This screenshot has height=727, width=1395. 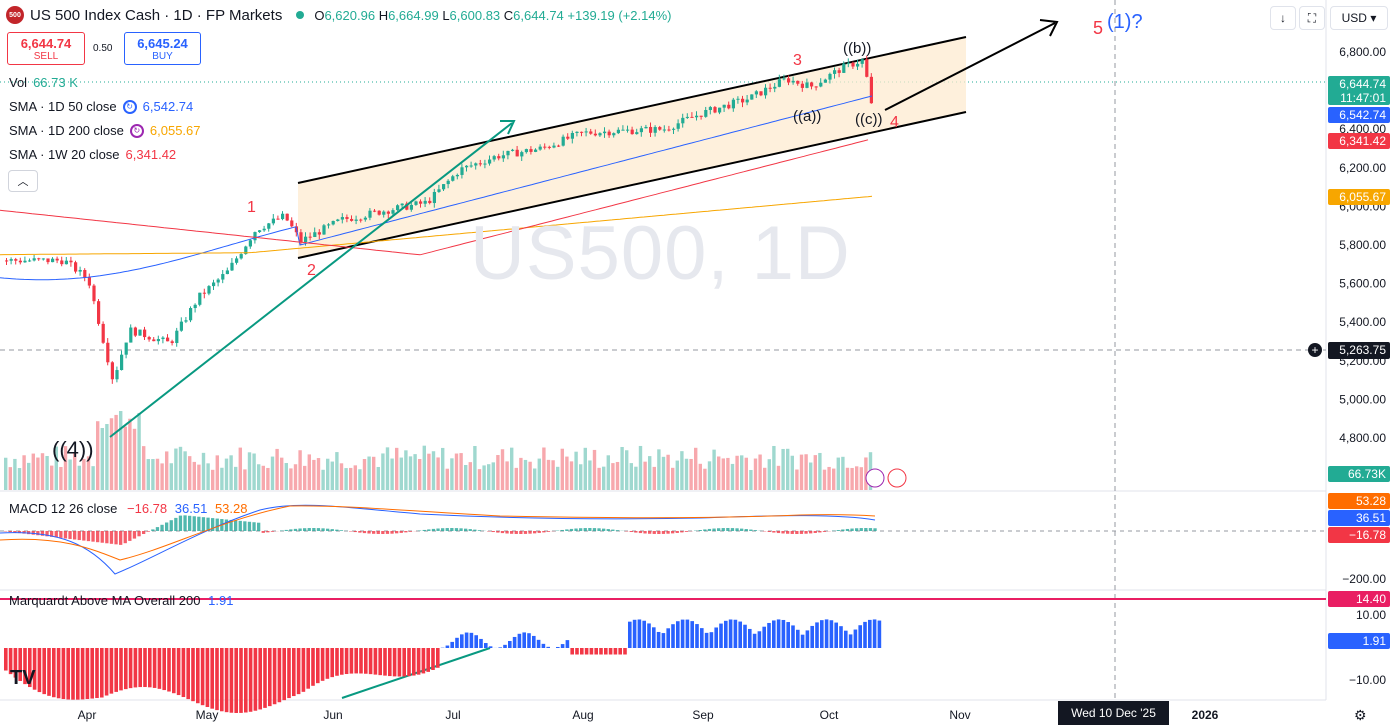 I want to click on wave-label-1: 1, so click(x=251, y=207).